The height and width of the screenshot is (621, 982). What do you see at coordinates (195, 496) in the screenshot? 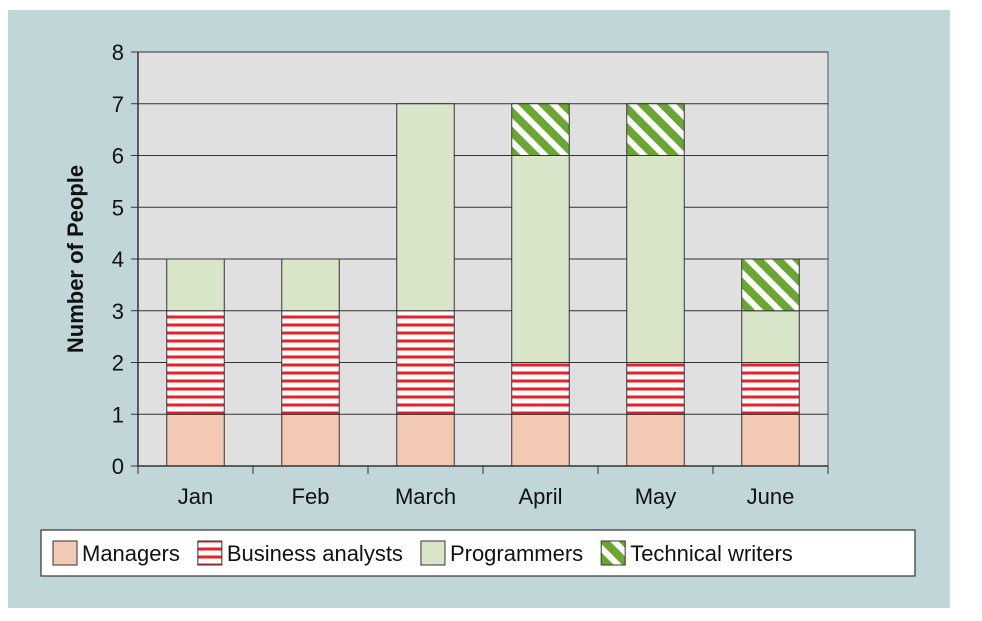
I see `x-tick-label: Jan` at bounding box center [195, 496].